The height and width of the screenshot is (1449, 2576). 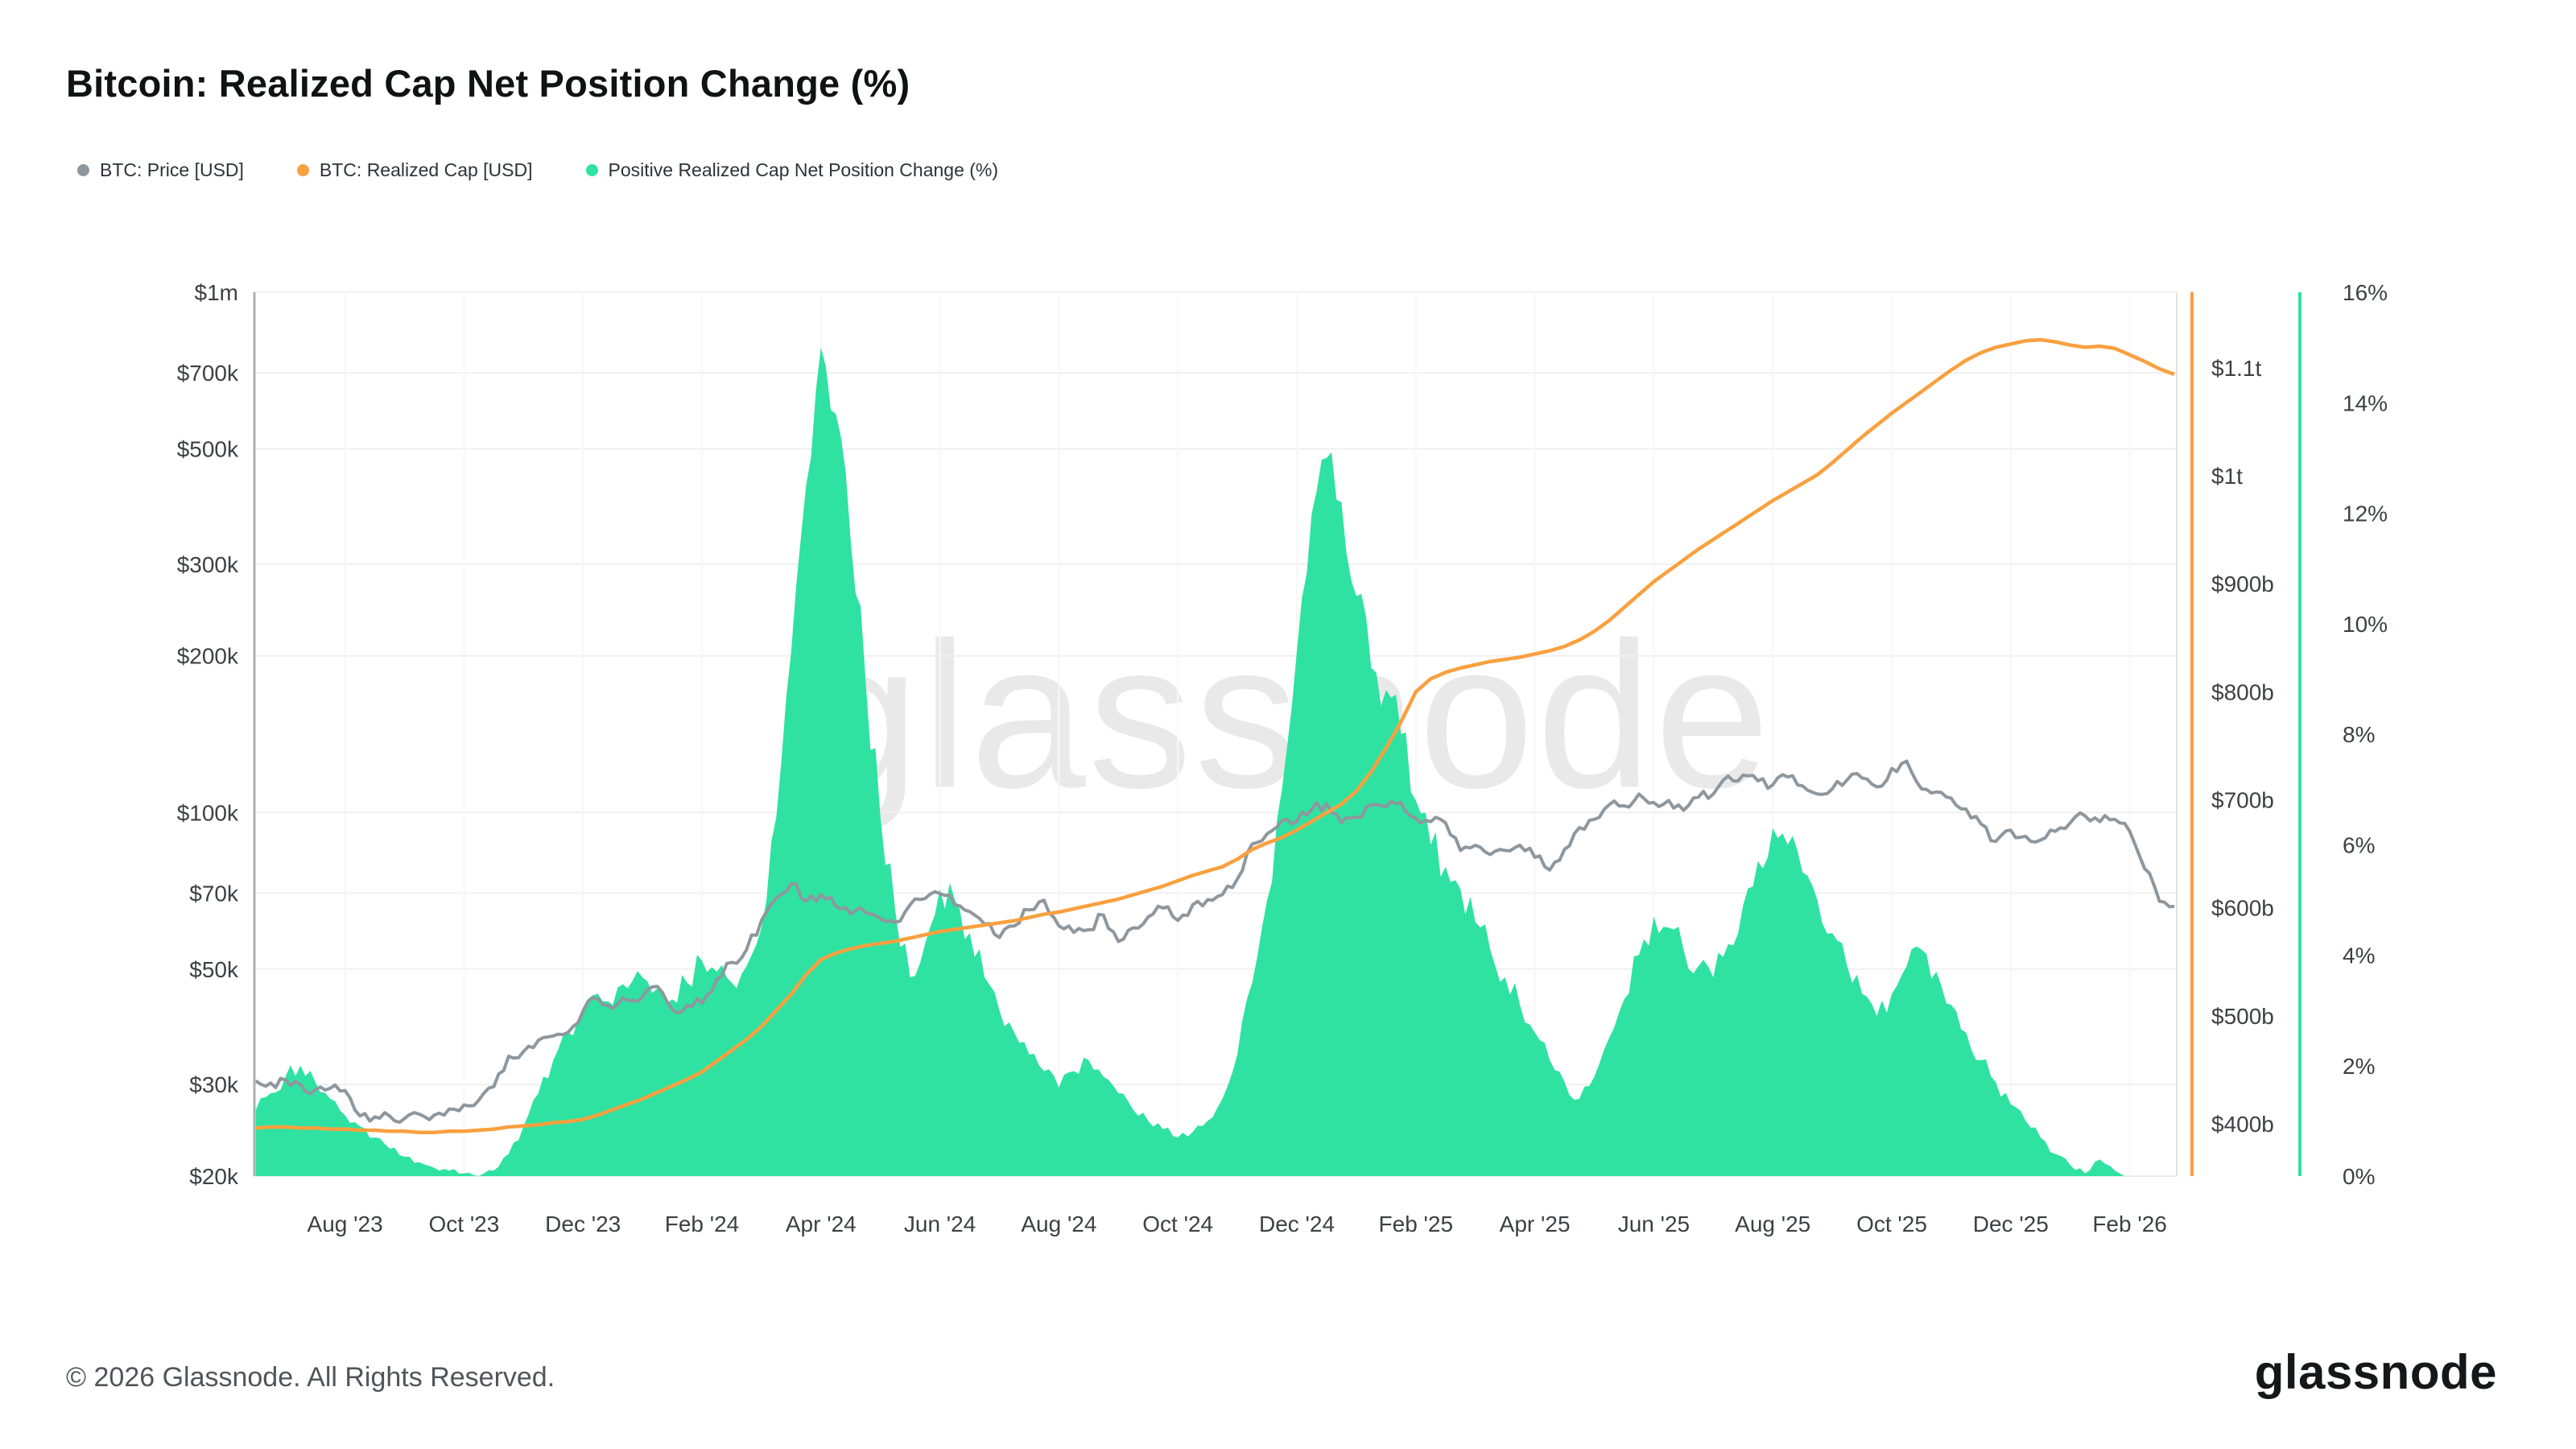 What do you see at coordinates (208, 373) in the screenshot?
I see `svg-text: $700k` at bounding box center [208, 373].